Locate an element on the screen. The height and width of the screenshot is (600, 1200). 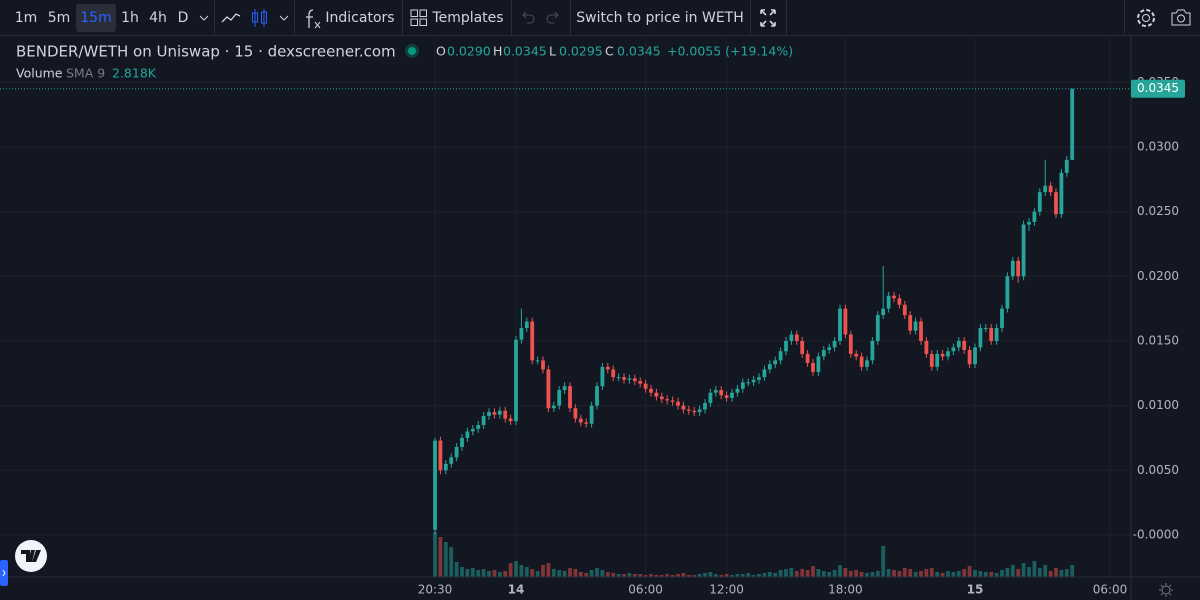
chevron is located at coordinates (204, 18).